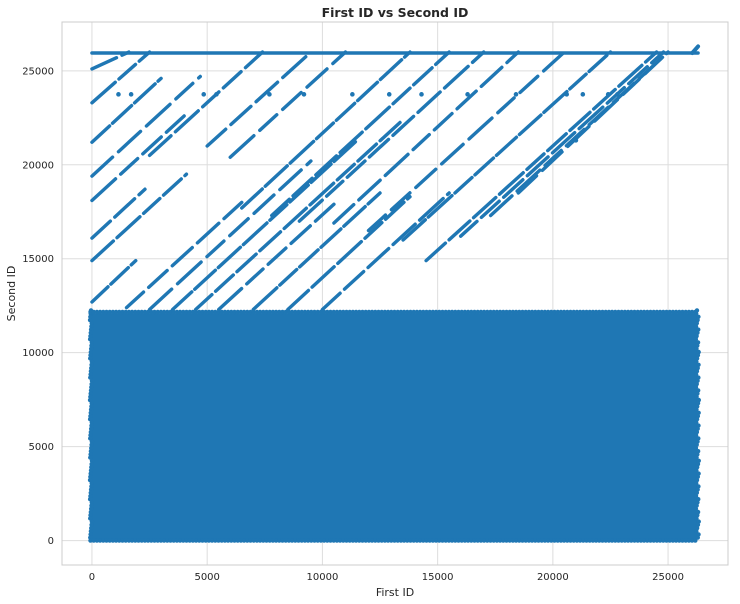  I want to click on y-tick-label: 10000, so click(38, 353).